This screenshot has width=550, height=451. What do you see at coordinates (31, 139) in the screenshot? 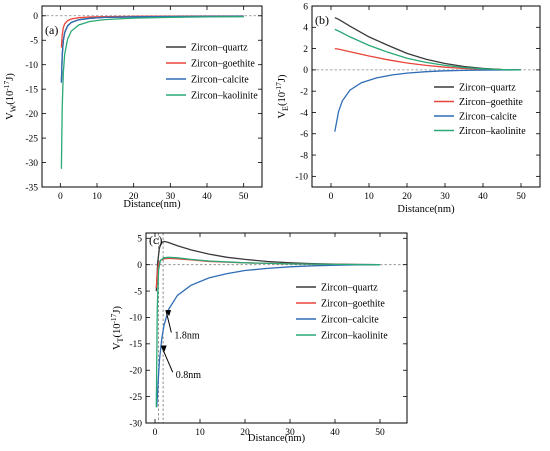
I see `panel-a-ytick-label-2: -25` at bounding box center [31, 139].